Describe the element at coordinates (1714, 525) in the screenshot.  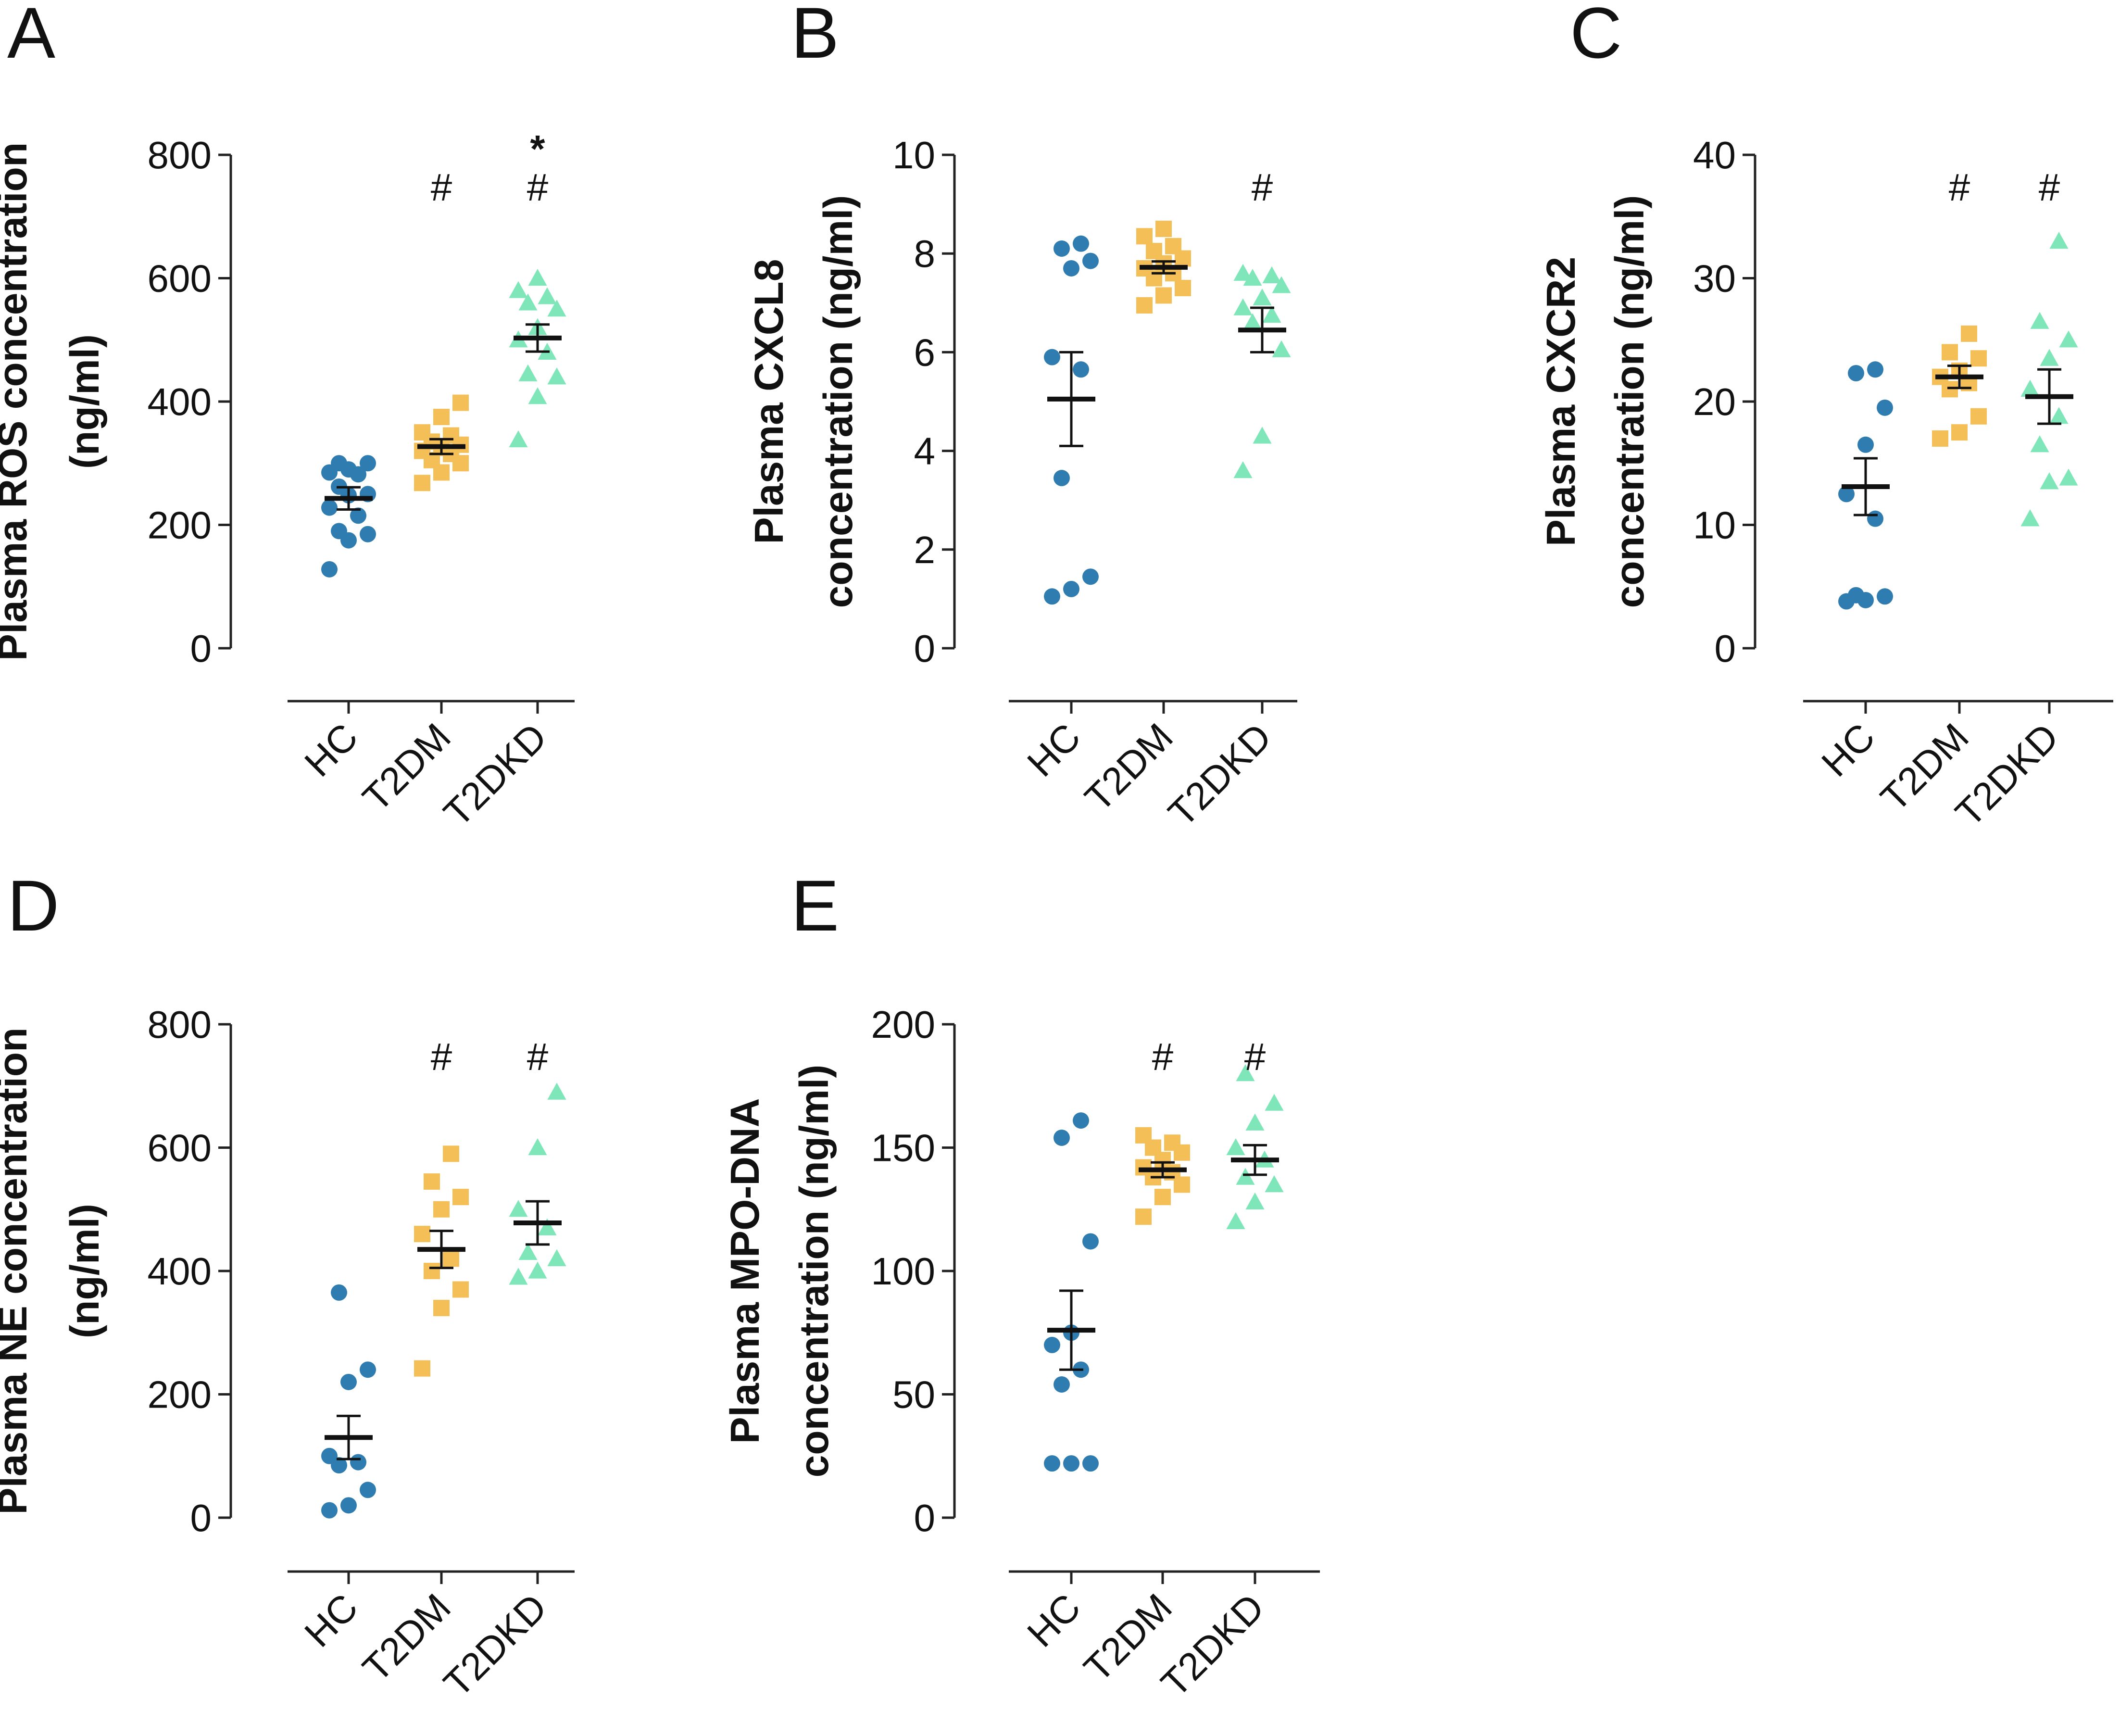
I see `y-tick-label: 10` at that location.